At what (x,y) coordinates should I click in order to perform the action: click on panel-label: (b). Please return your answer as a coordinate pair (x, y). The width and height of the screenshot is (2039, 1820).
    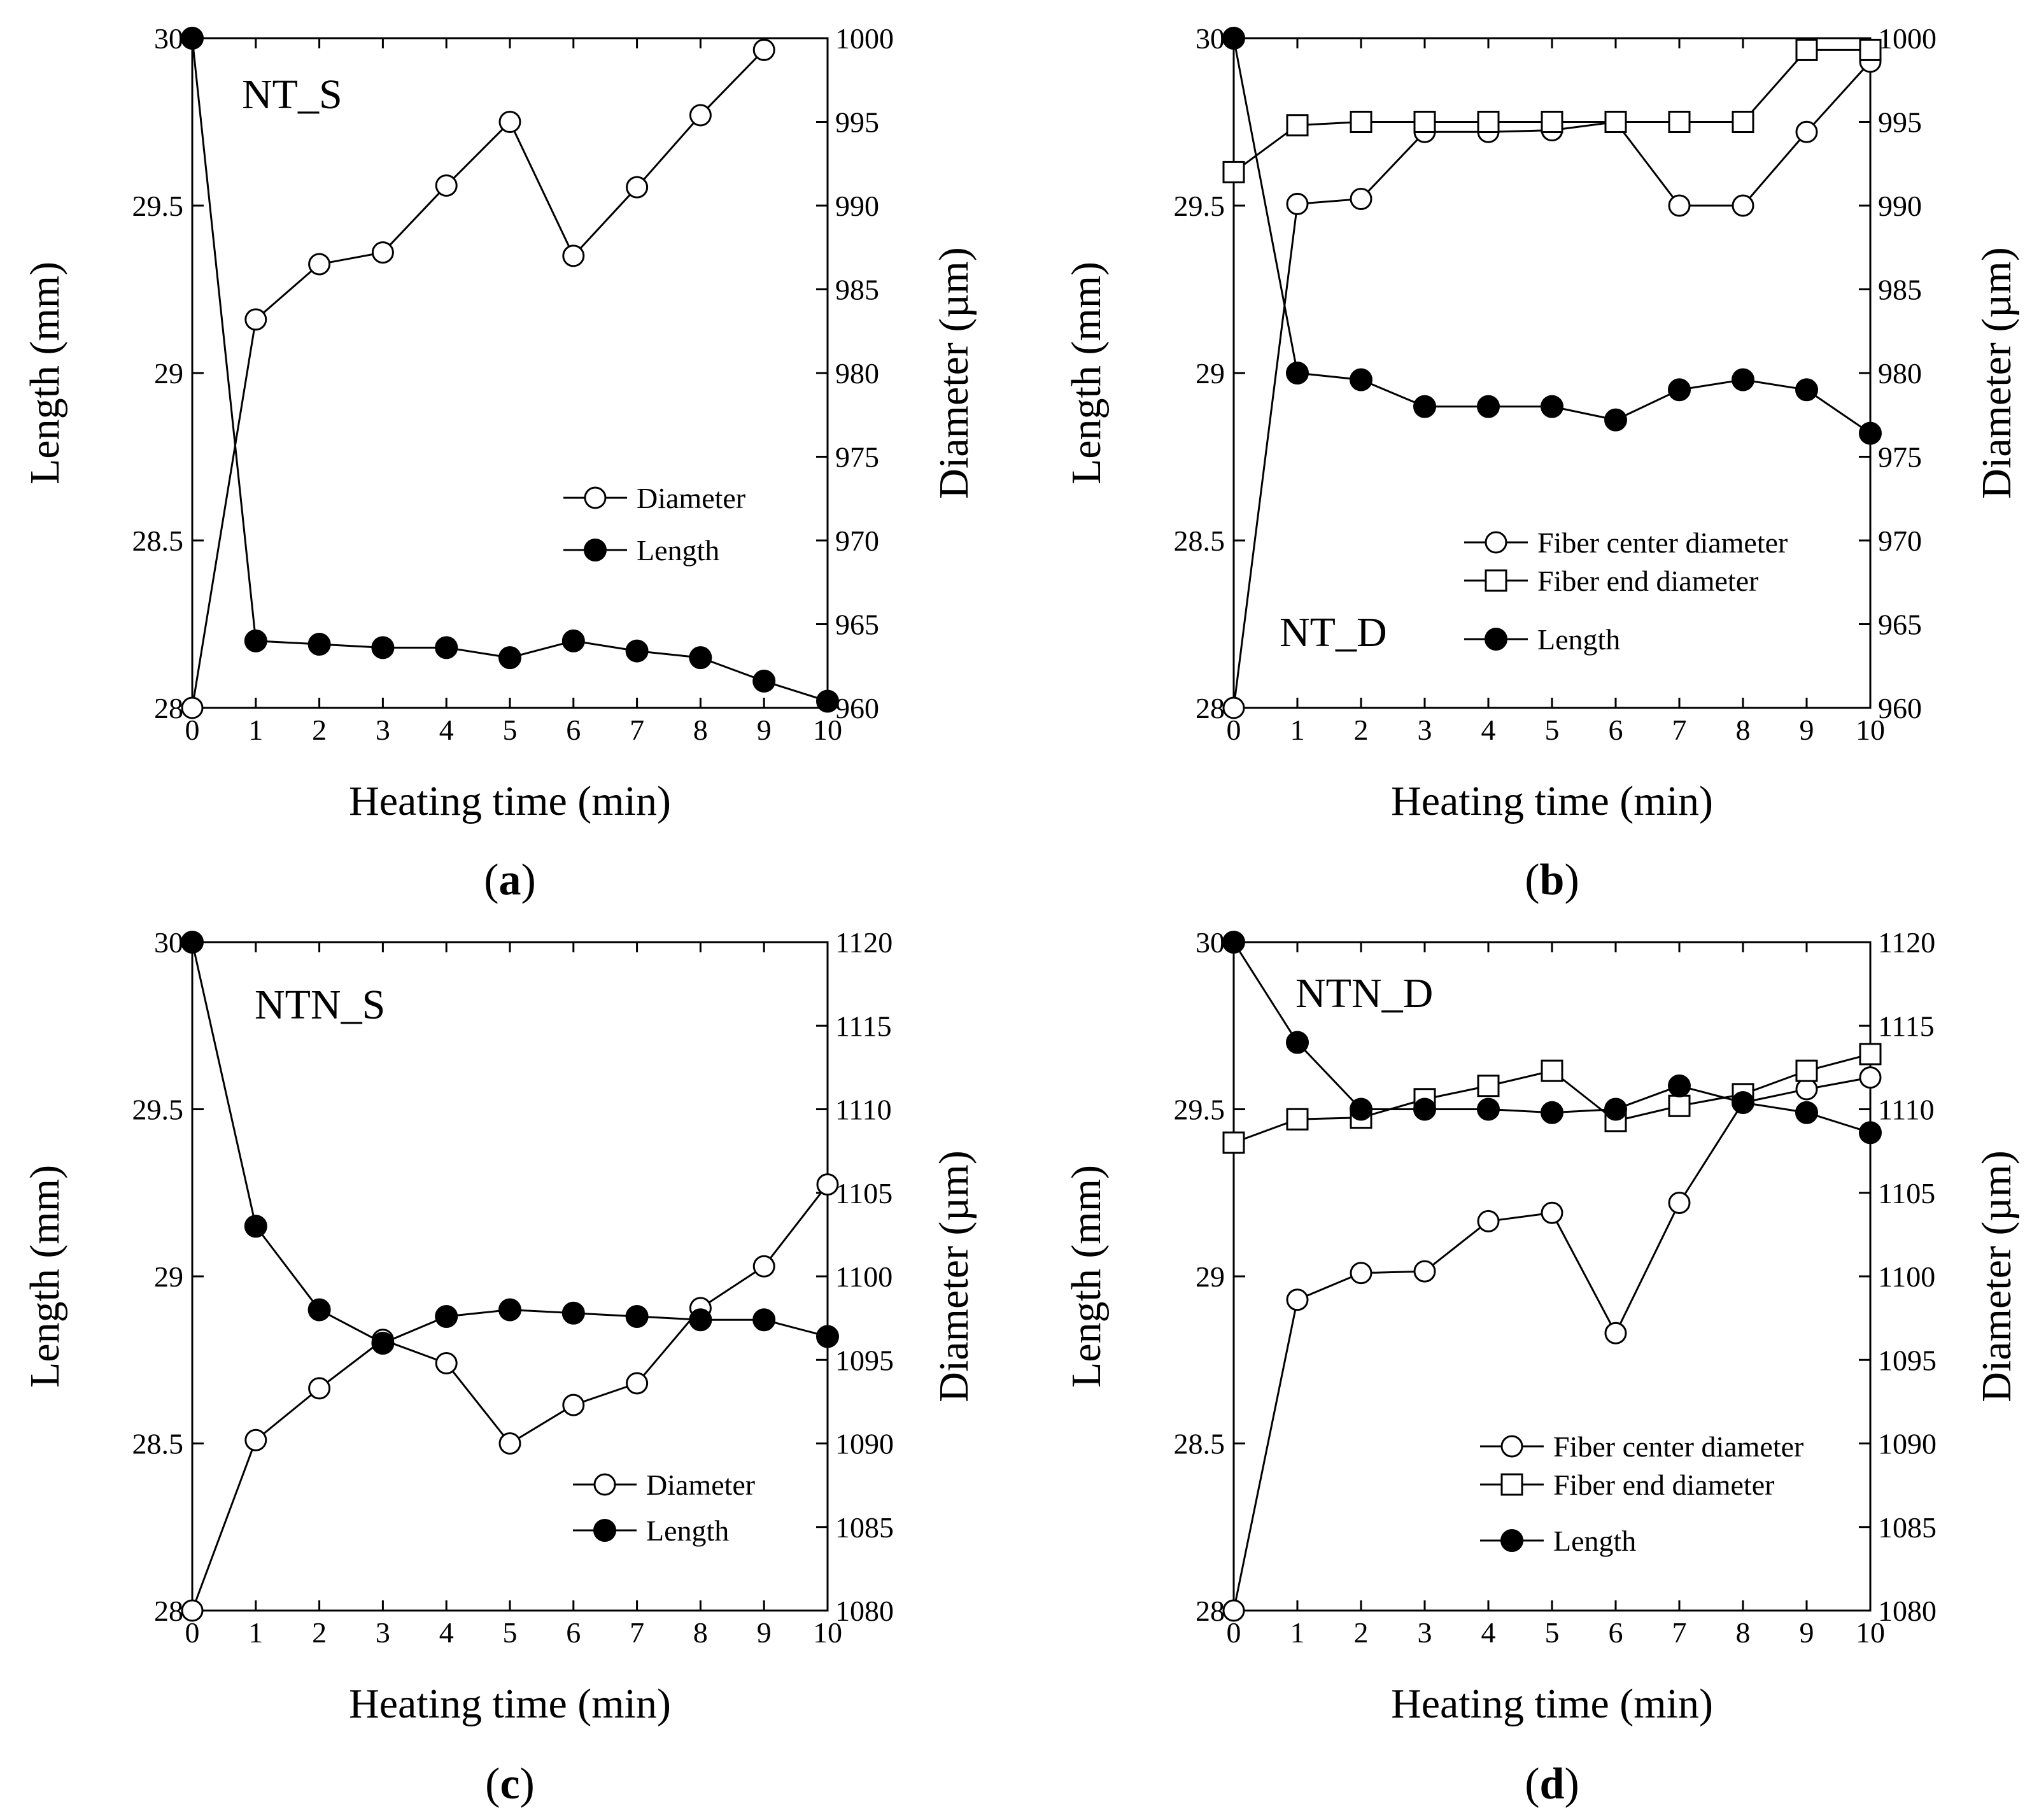
    Looking at the image, I should click on (1552, 880).